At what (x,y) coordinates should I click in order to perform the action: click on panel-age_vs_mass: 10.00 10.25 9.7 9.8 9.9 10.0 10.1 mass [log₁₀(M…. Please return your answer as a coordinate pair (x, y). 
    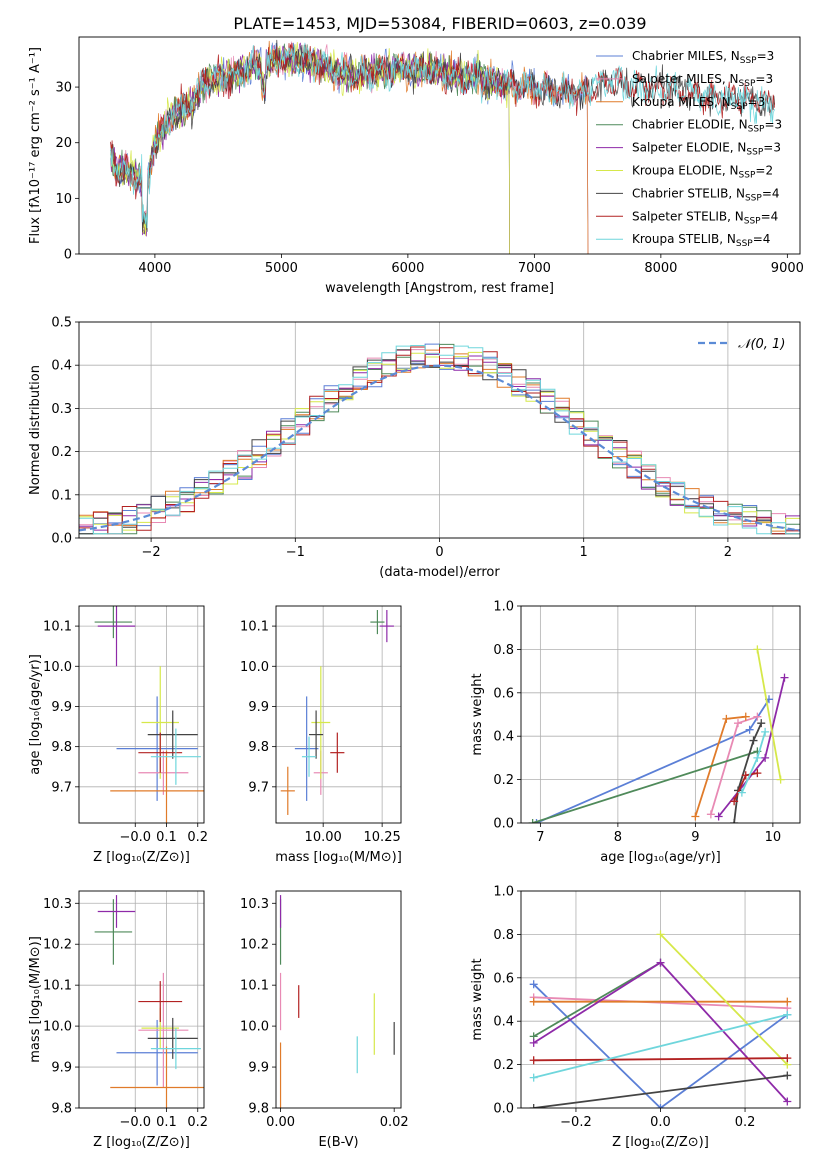
    Looking at the image, I should click on (321, 735).